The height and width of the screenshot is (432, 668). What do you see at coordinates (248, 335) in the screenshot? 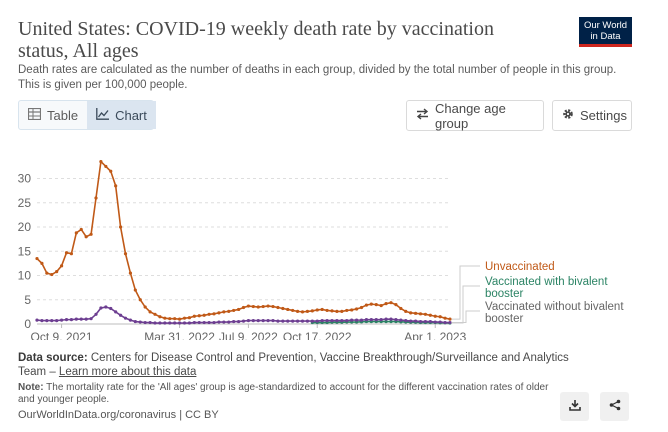
I see `x-tick-label: Jul 9, 2022` at bounding box center [248, 335].